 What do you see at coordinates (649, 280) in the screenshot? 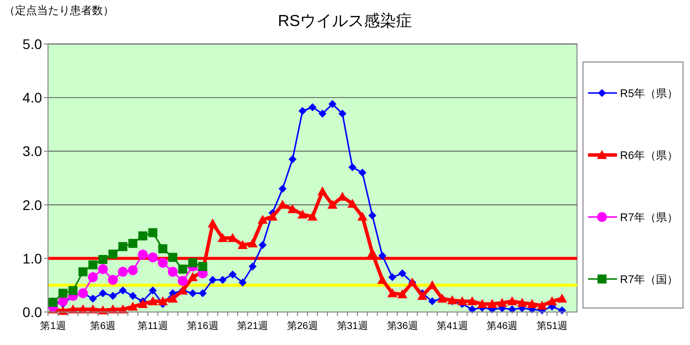
I see `legend-label: R7年（国）` at bounding box center [649, 280].